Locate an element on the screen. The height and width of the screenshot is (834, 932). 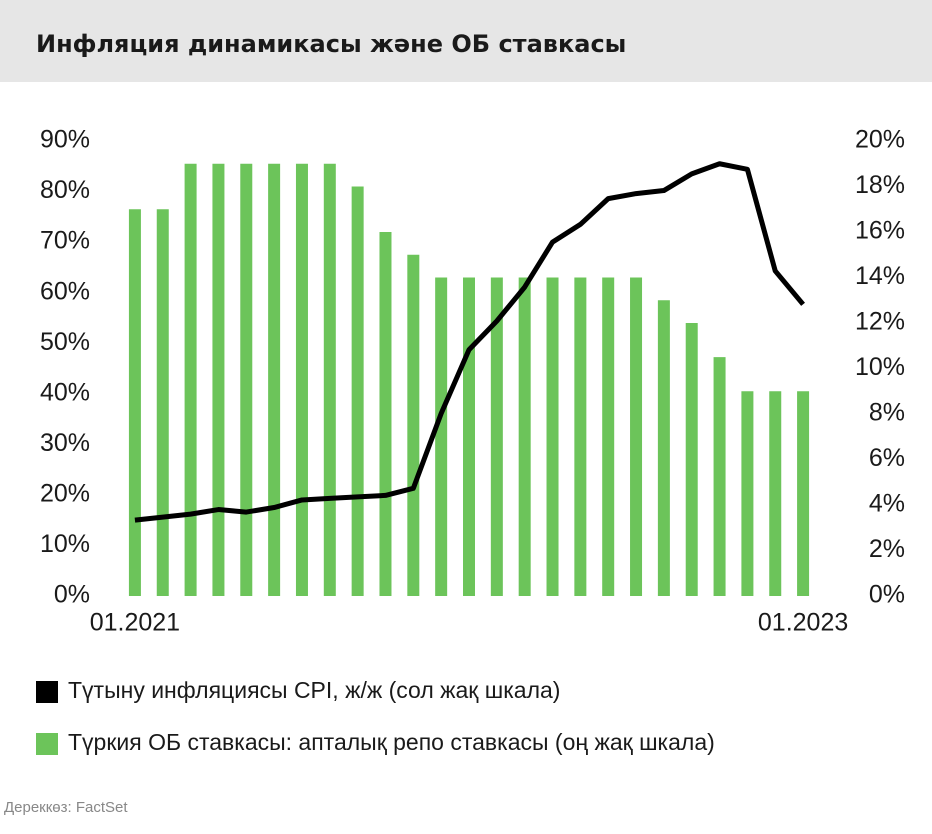
y-tick-label: 10% is located at coordinates (65, 544).